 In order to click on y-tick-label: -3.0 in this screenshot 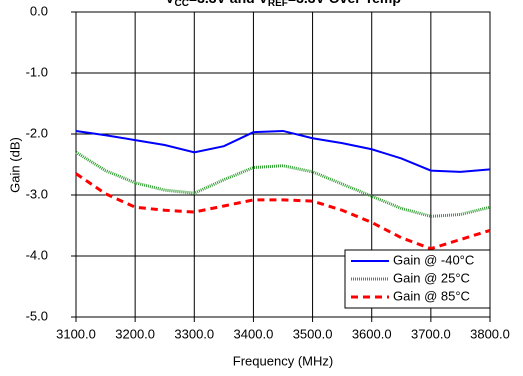, I will do `click(37, 193)`.